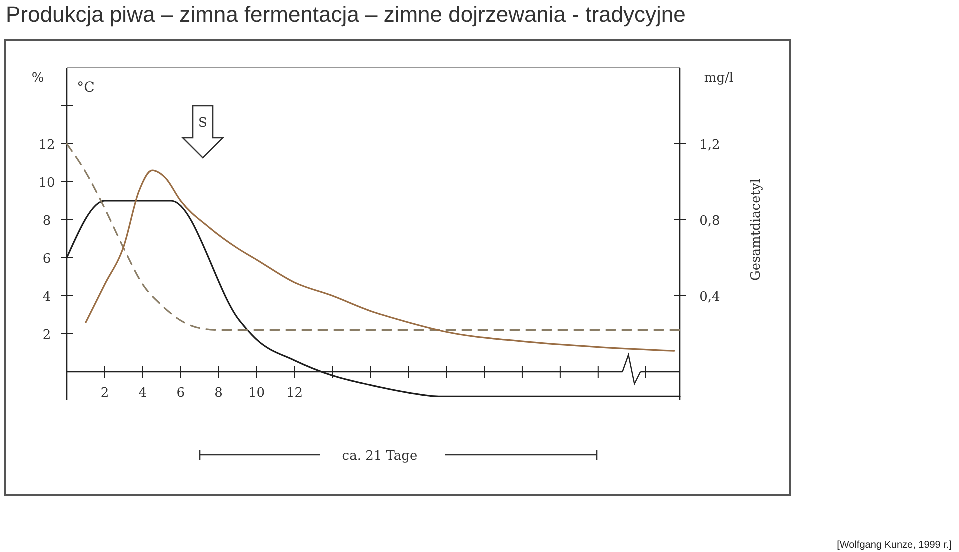  Describe the element at coordinates (710, 145) in the screenshot. I see `y2-tick-label: 1,2` at that location.